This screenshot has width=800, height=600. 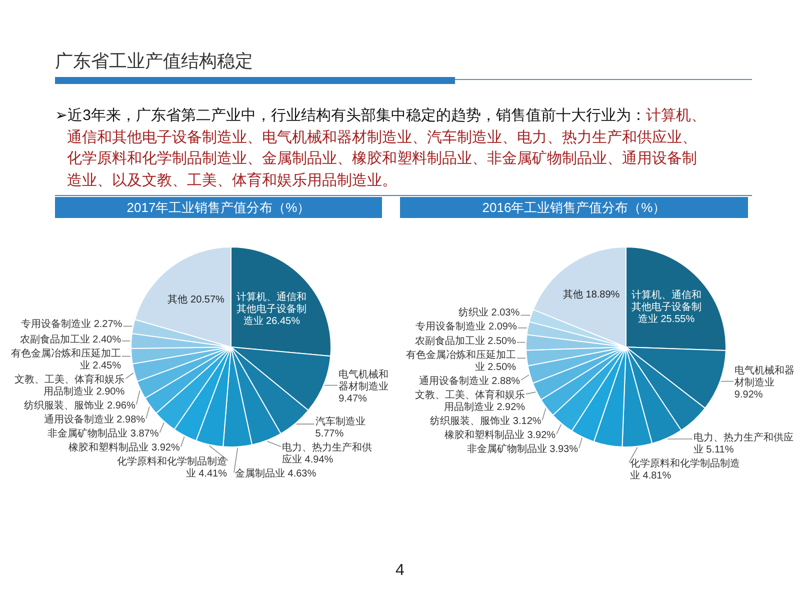 What do you see at coordinates (466, 326) in the screenshot?
I see `slice-label: 专用设备制造业 2.09%` at bounding box center [466, 326].